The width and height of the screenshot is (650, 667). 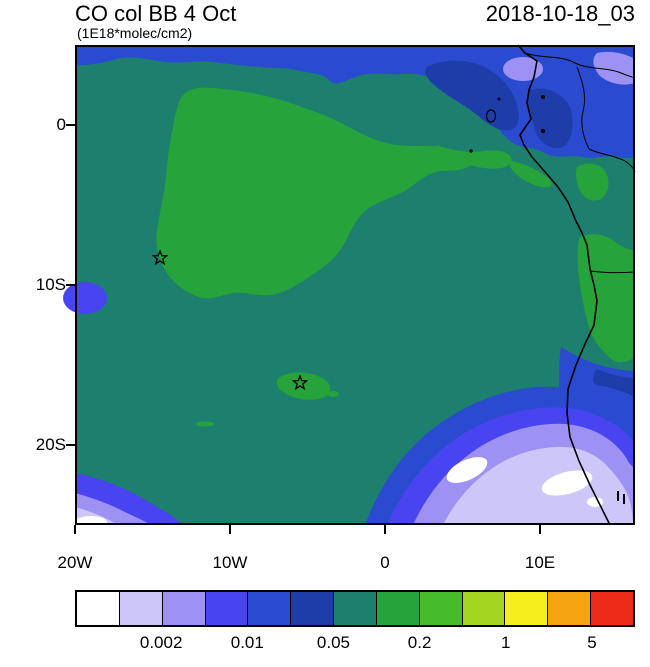 I want to click on navy-patch-coast, so click(x=550, y=118).